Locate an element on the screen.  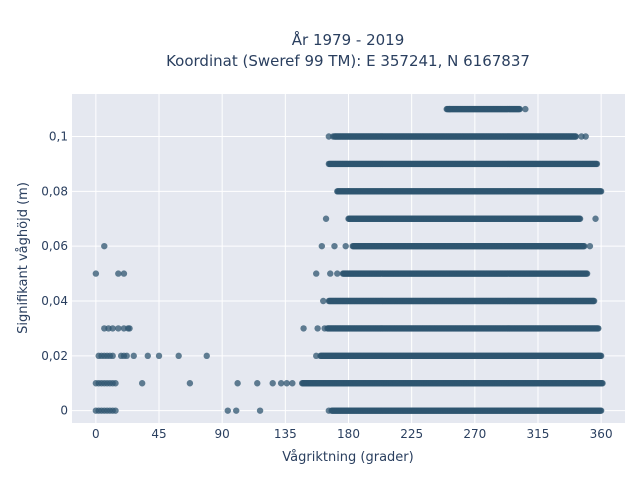
y-tick-label: 0 is located at coordinates (64, 411).